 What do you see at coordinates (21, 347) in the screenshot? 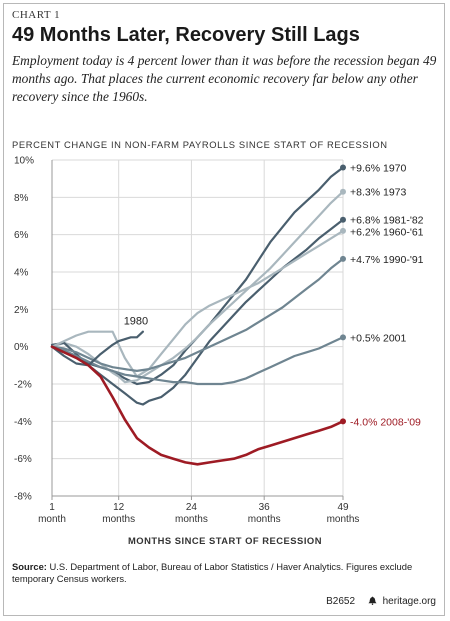
I see `y-tick-label: 0%` at bounding box center [21, 347].